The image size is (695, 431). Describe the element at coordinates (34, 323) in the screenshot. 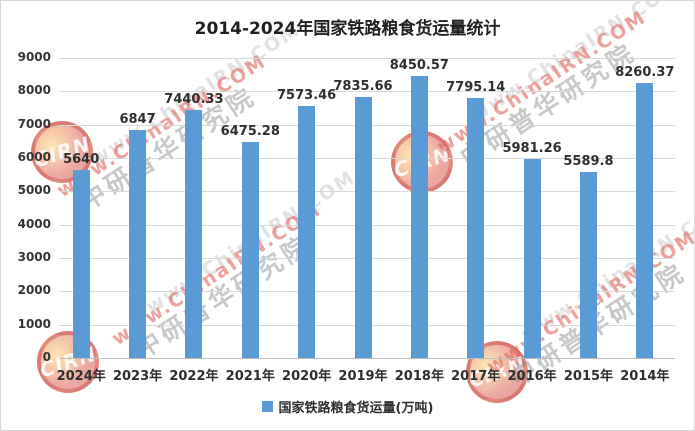

I see `y-axis-tick-label: 1000` at that location.